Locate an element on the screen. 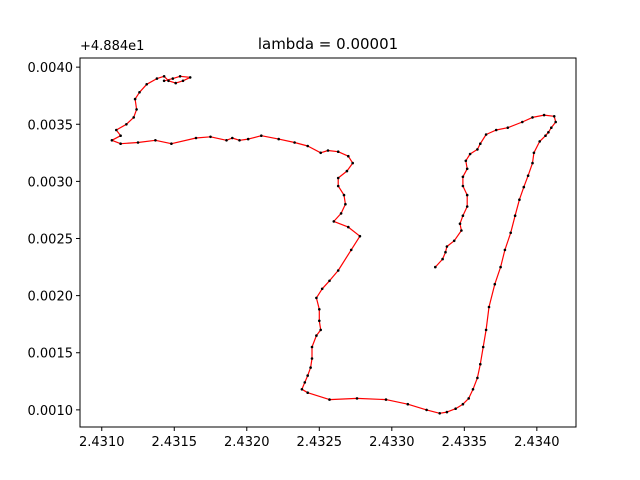 This screenshot has height=480, width=640. y-tick-label: 0.0010 is located at coordinates (51, 411).